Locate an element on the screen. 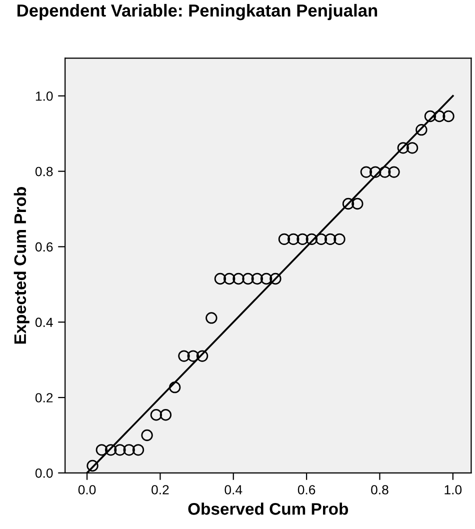 The image size is (475, 529). x-tick-label: 0.8 is located at coordinates (379, 489).